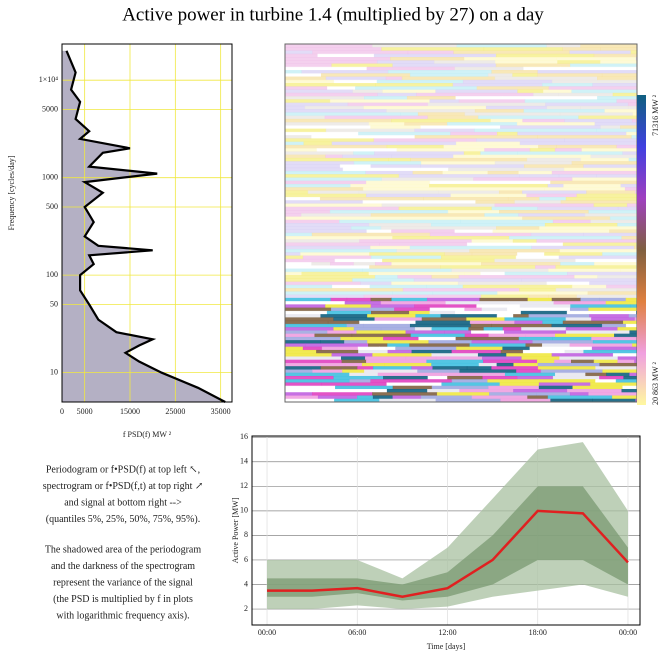 The width and height of the screenshot is (666, 660). What do you see at coordinates (655, 115) in the screenshot?
I see `colorbar-max-label: 71316 MW ²` at bounding box center [655, 115].